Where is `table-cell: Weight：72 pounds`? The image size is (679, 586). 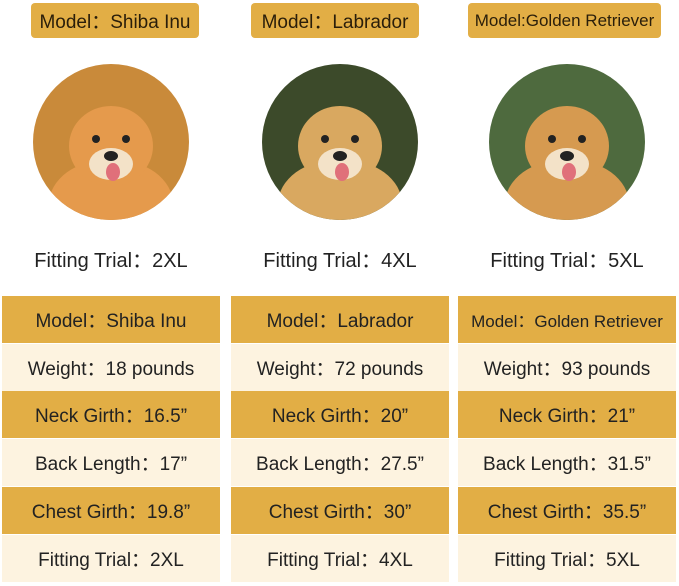
table-cell: Weight：72 pounds is located at coordinates (340, 367).